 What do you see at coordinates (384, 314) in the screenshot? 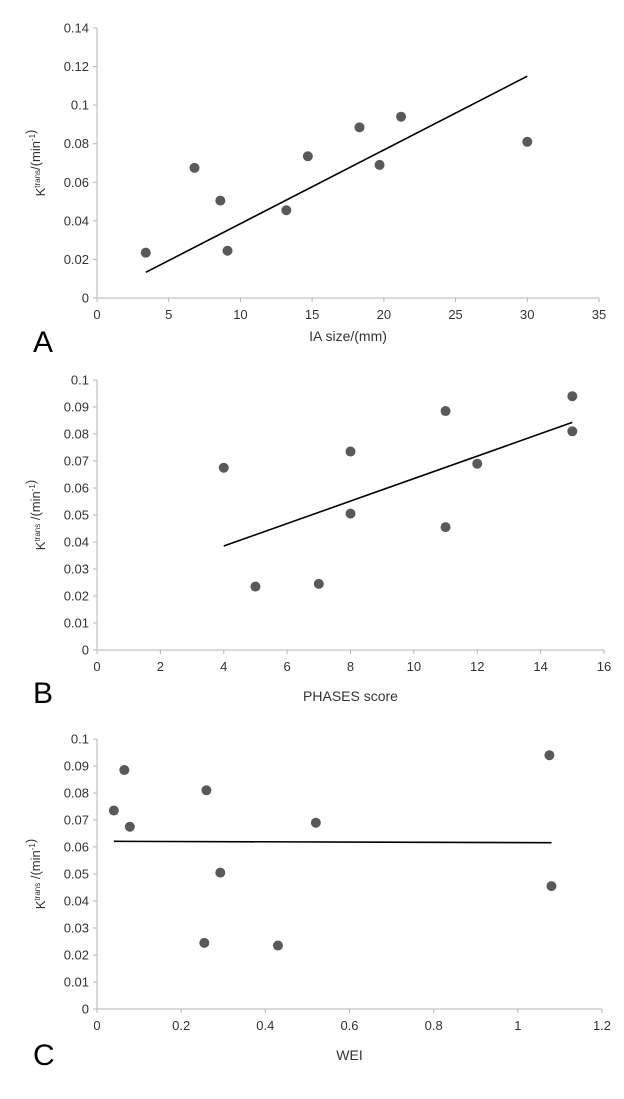
I see `x-tick-label: 20` at bounding box center [384, 314].